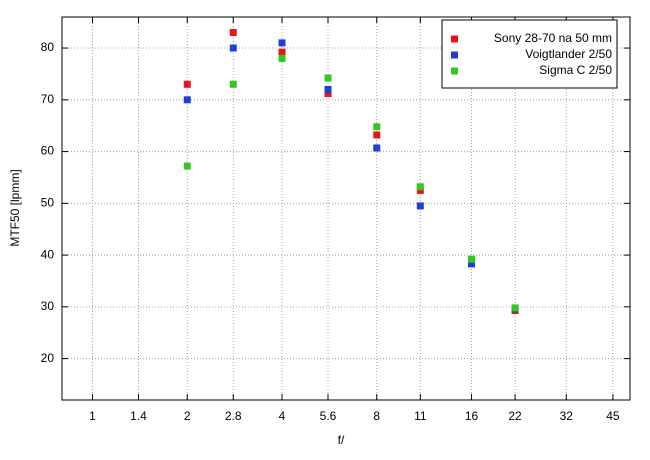  I want to click on x-tick-label: 8, so click(376, 416).